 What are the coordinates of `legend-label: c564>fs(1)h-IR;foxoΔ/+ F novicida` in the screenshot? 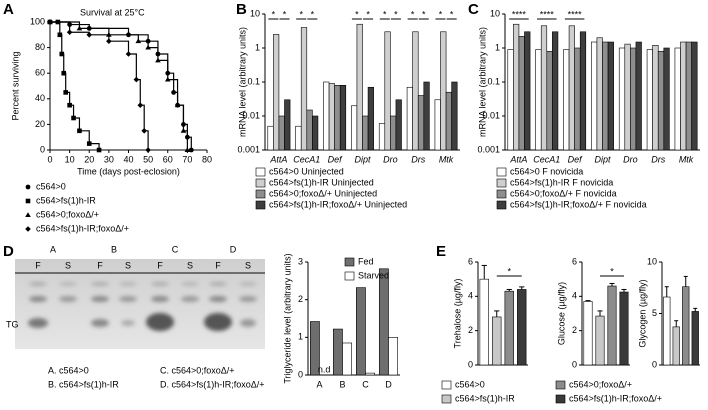 It's located at (578, 204).